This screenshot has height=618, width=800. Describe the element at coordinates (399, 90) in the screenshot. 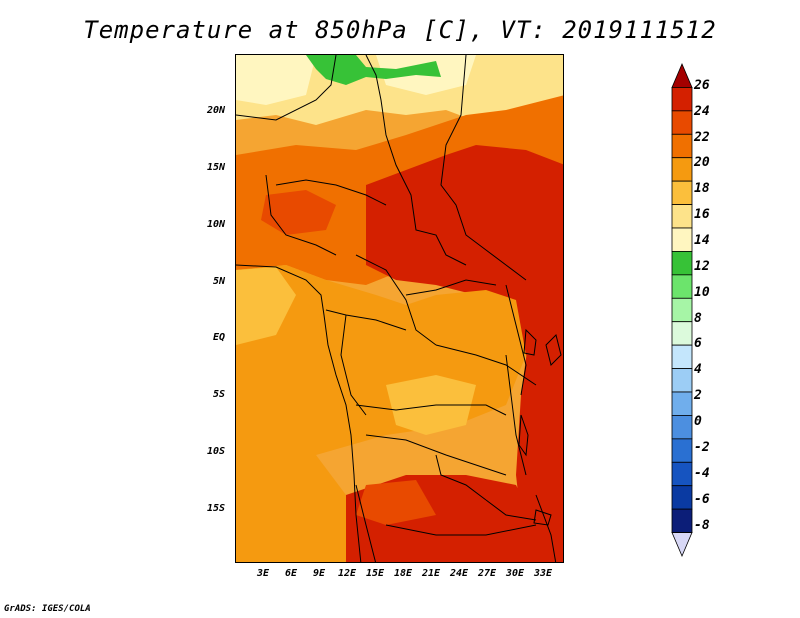

I see `north-pale-band` at that location.